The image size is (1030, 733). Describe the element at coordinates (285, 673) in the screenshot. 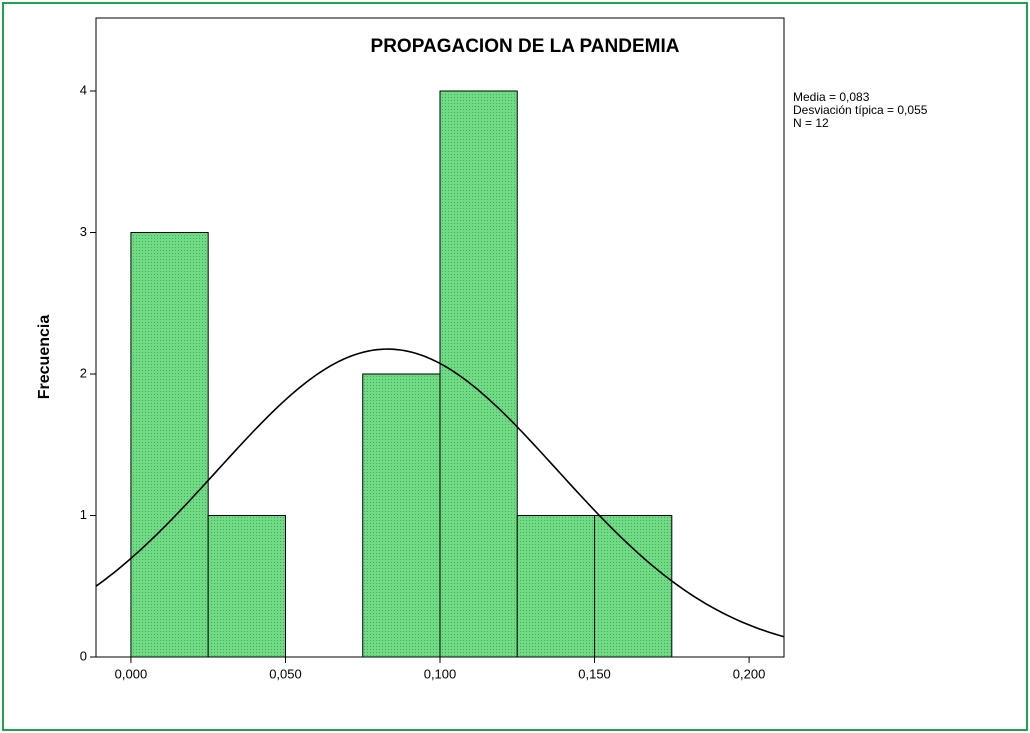

I see `x-tick-label: 0,050` at that location.